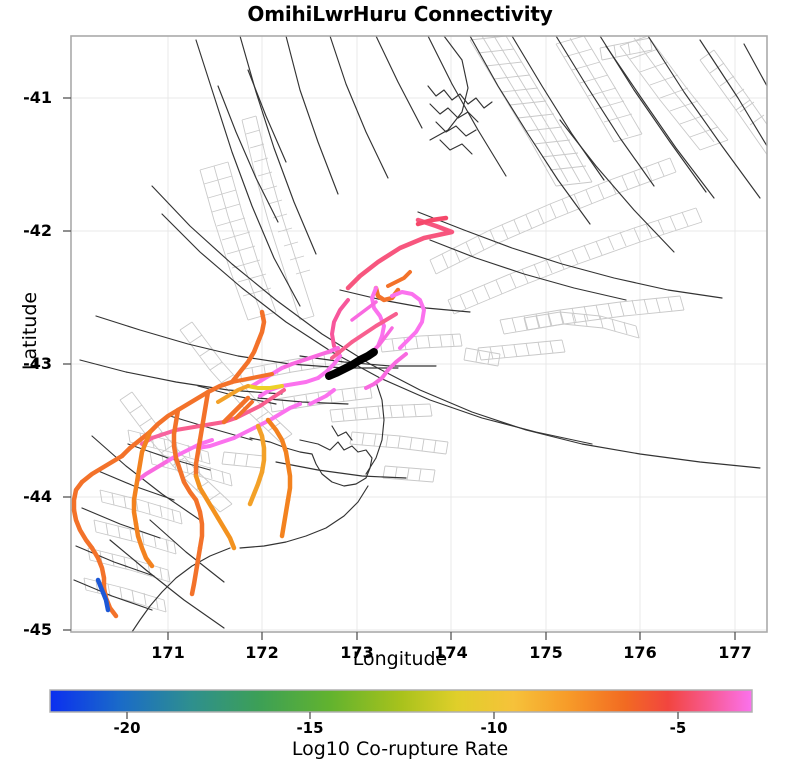 Image resolution: width=800 pixels, height=776 pixels. Describe the element at coordinates (451, 652) in the screenshot. I see `x-tick-label: 174` at that location.